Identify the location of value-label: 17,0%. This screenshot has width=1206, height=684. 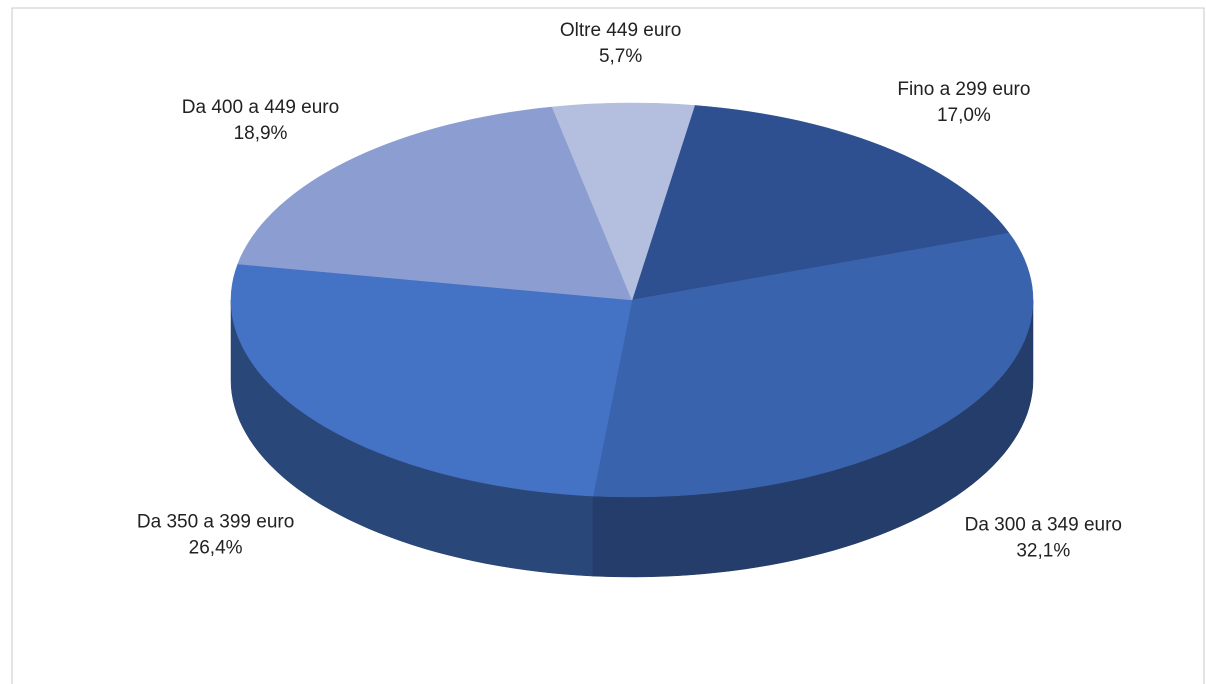
(964, 115).